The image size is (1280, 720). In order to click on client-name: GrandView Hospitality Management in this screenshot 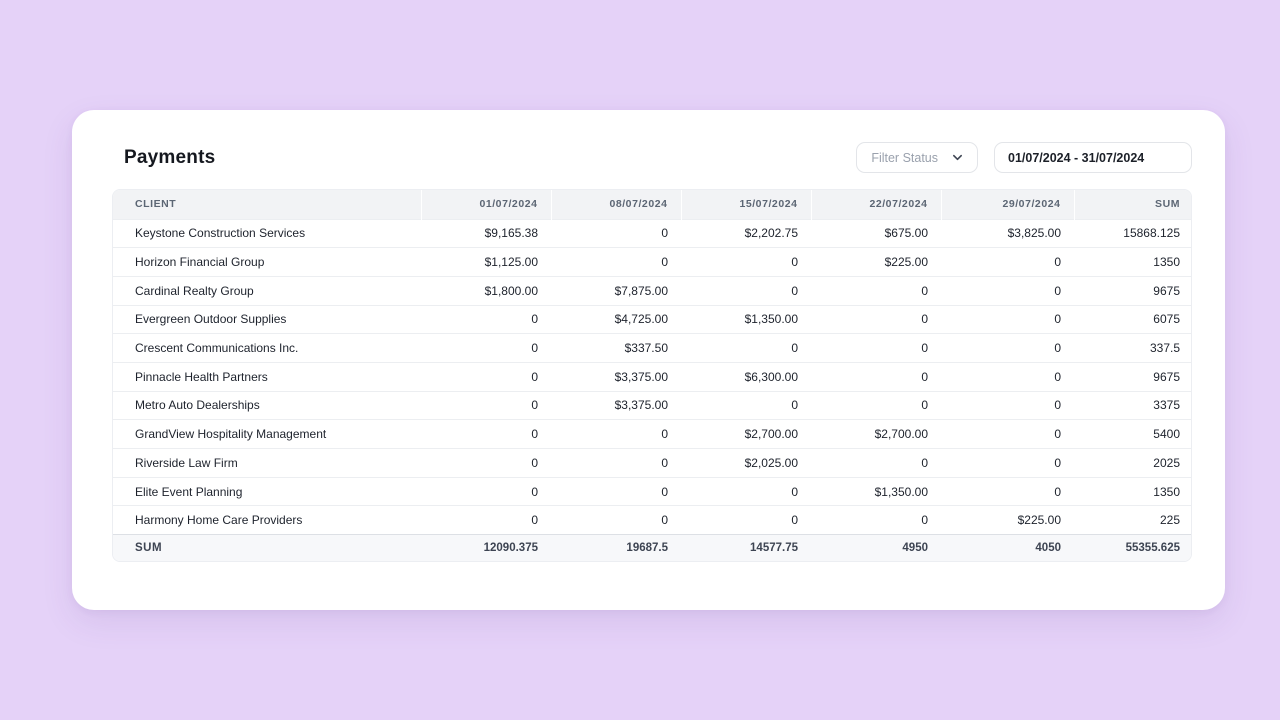, I will do `click(267, 434)`.